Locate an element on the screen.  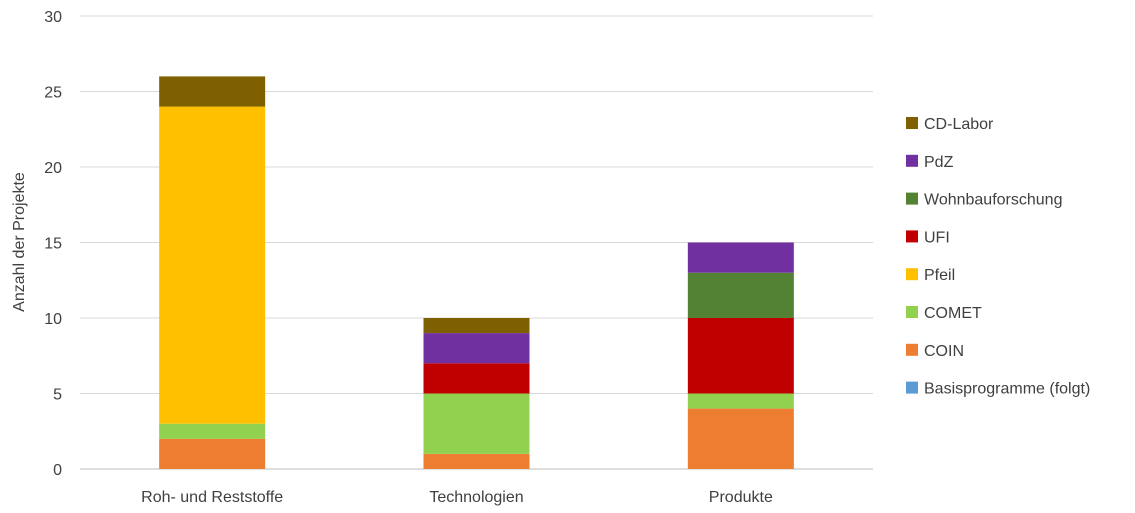
y-axis-ticks: 0 5 10 15 20 25 30 is located at coordinates (53, 244).